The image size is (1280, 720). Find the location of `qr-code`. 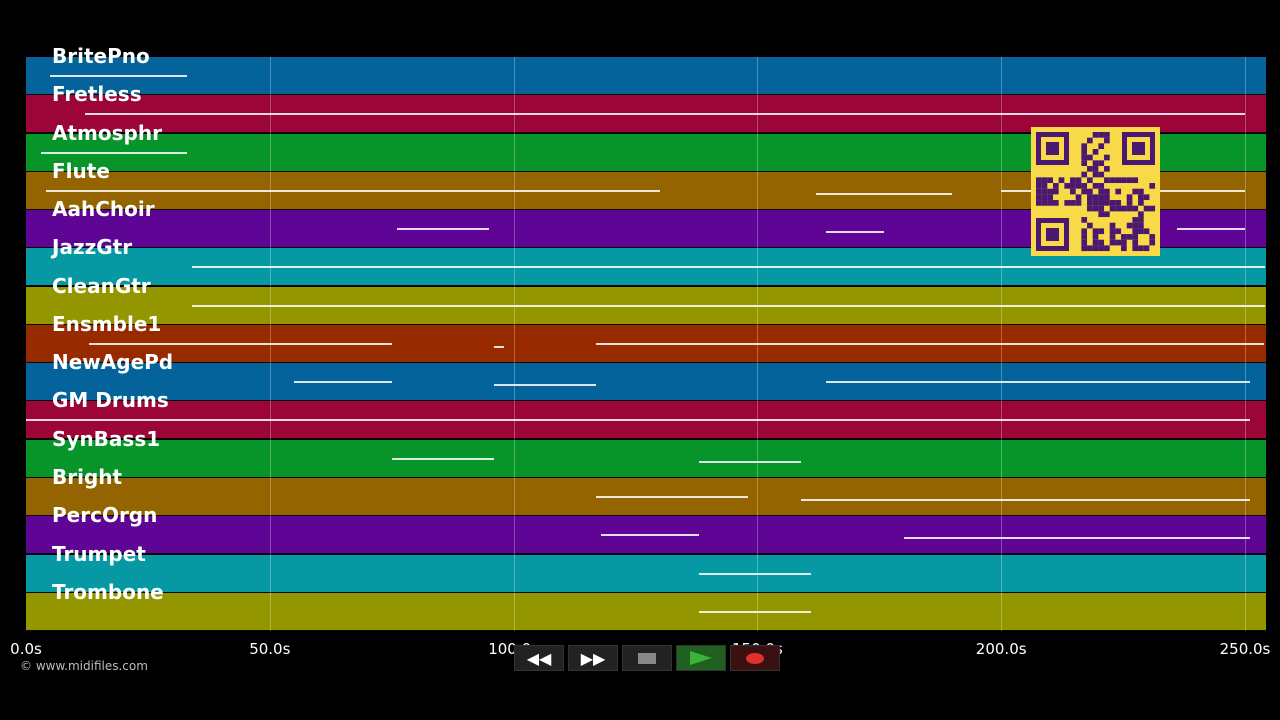

qr-code is located at coordinates (1095, 191).